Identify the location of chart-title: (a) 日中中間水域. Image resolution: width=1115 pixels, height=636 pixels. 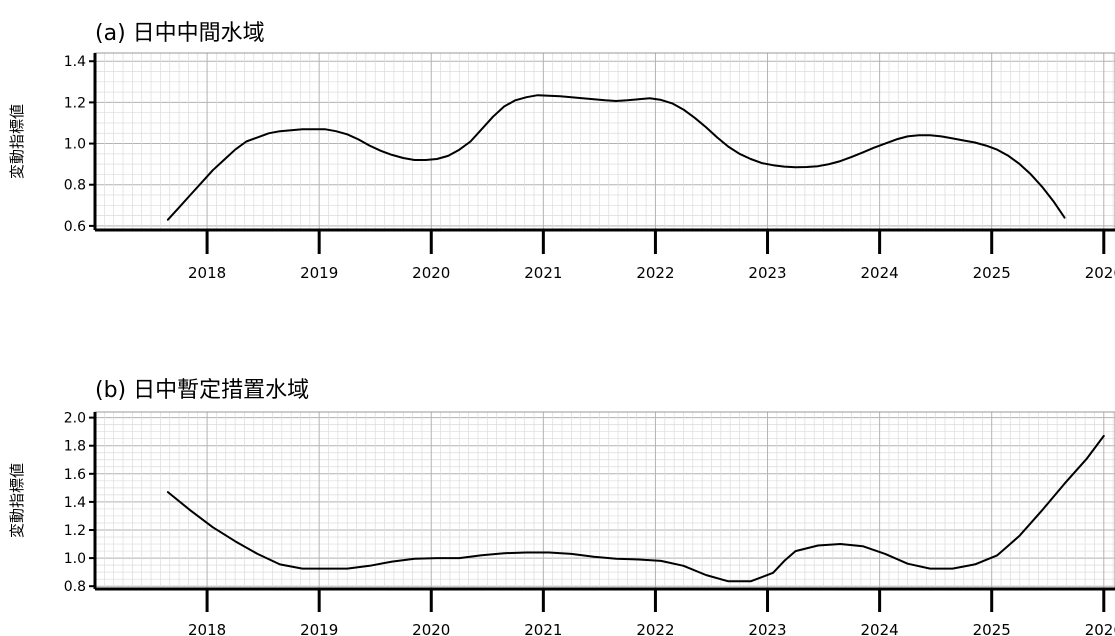
(180, 33).